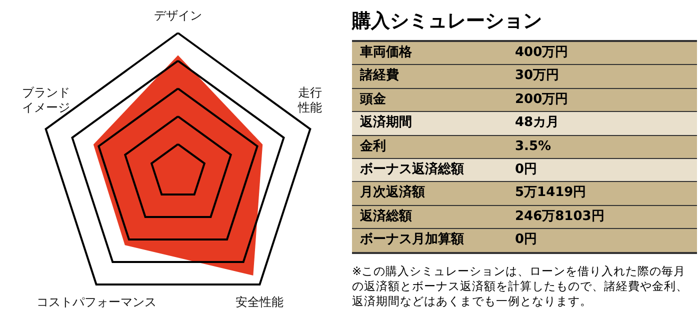 Image resolution: width=700 pixels, height=336 pixels. Describe the element at coordinates (386, 123) in the screenshot. I see `category-label: 返済期間` at that location.